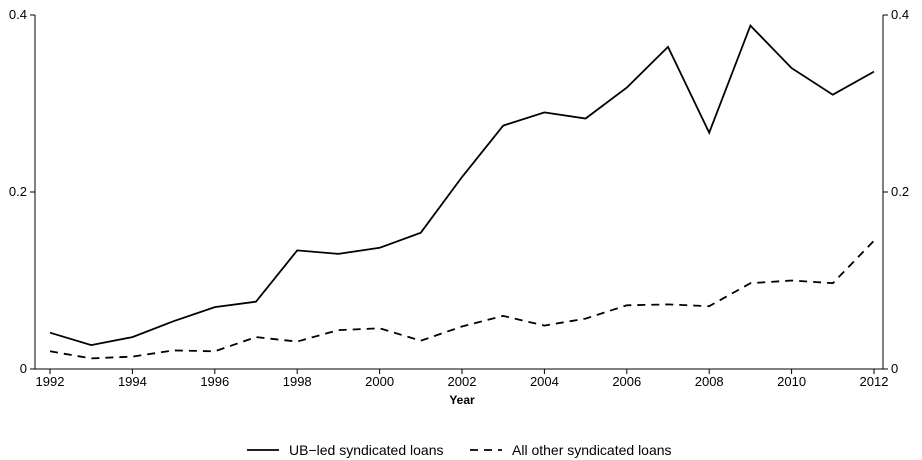  Describe the element at coordinates (18, 14) in the screenshot. I see `y-tick-label-left: 0.4` at that location.